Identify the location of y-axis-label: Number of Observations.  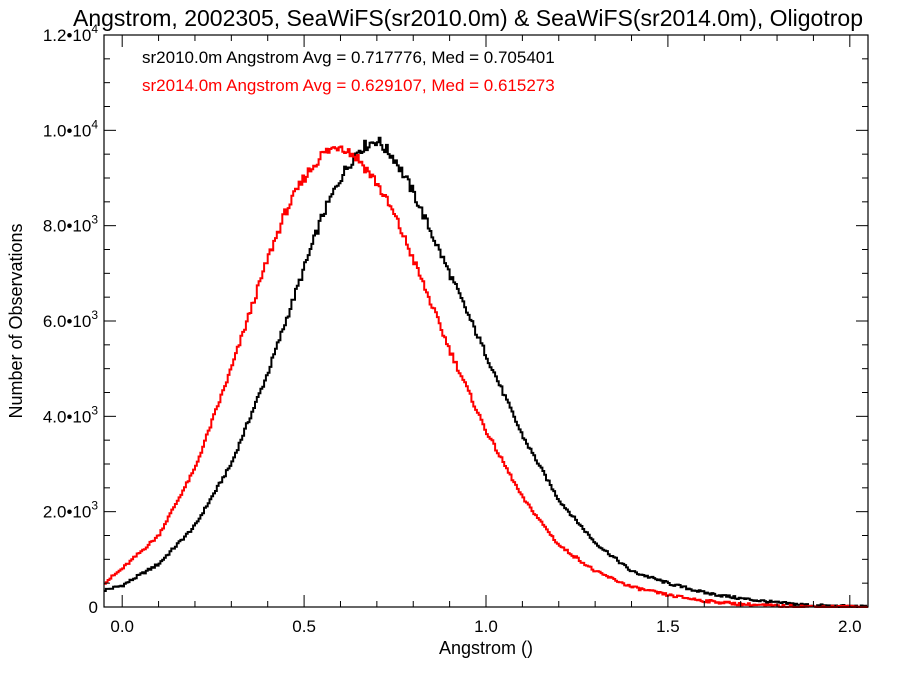
(16, 320).